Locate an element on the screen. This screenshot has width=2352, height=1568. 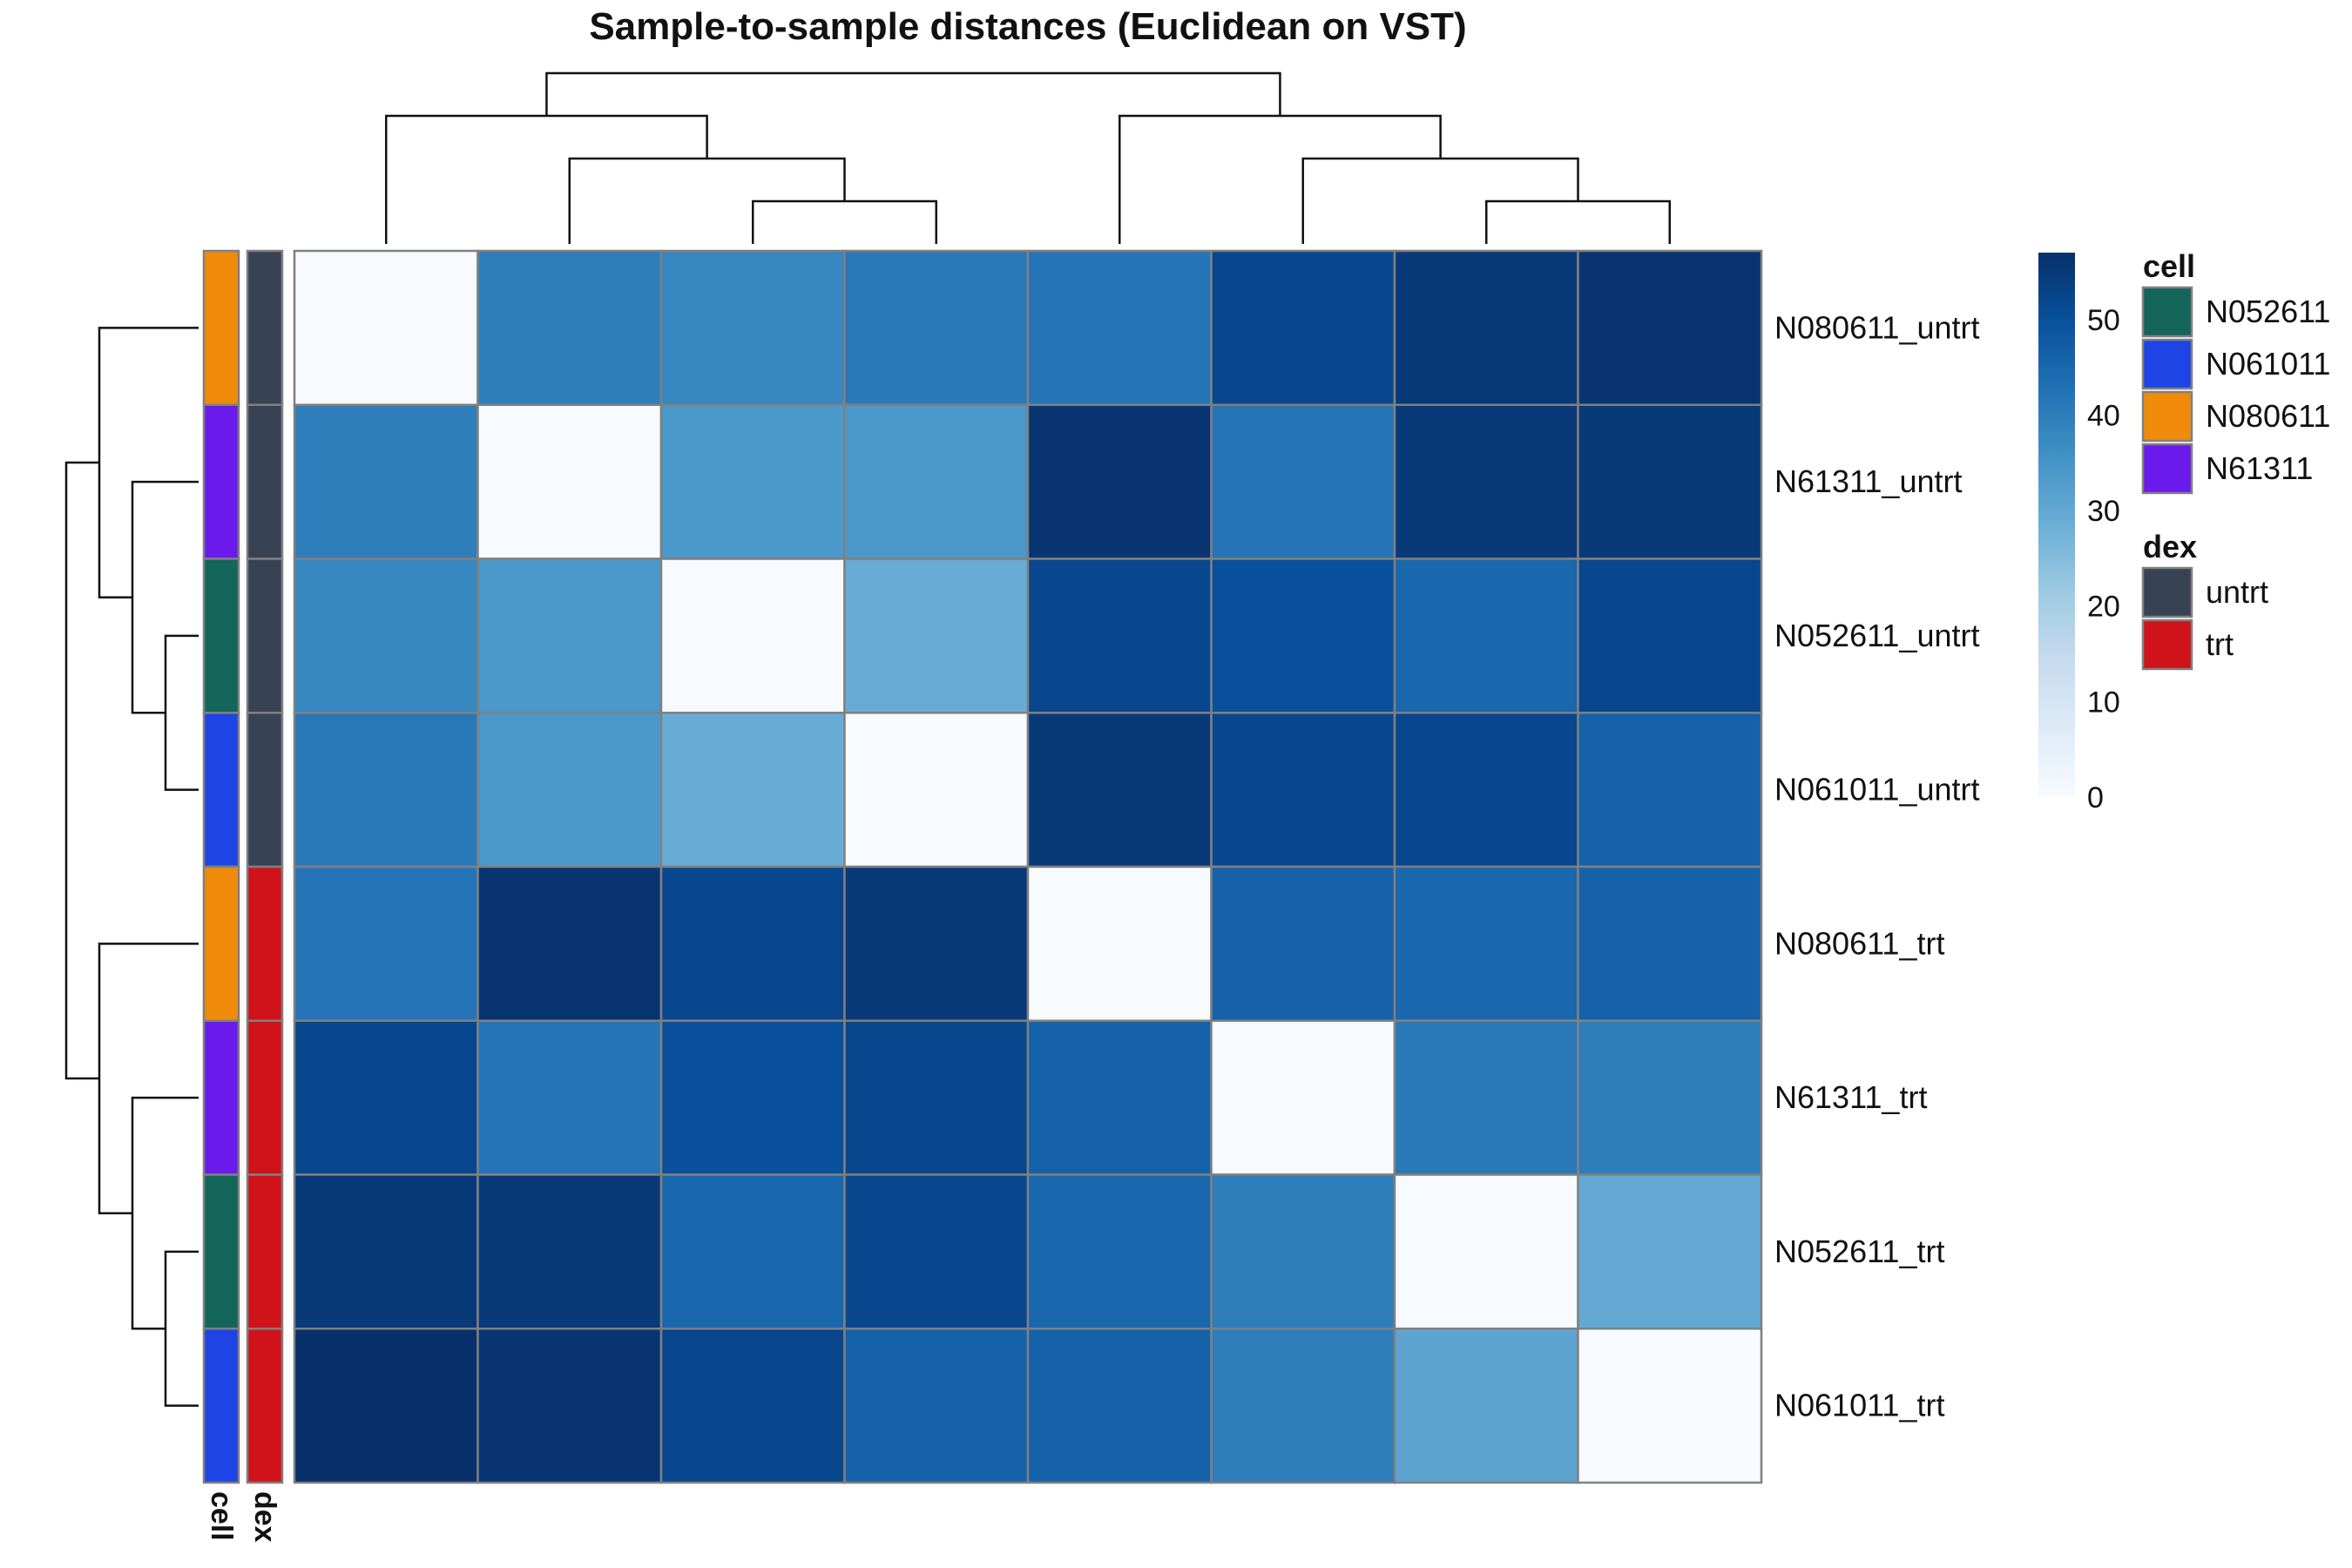
color-scale-tick: 50 is located at coordinates (2103, 320).